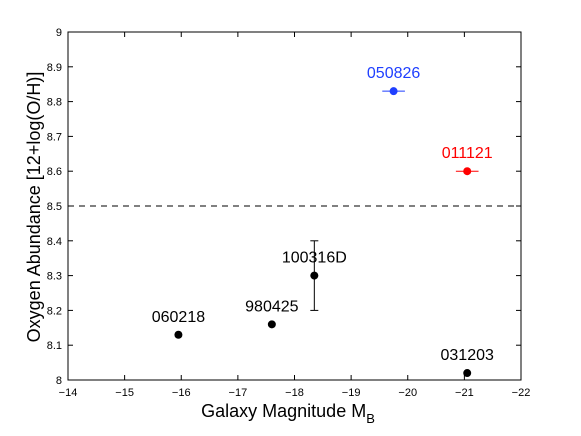 The width and height of the screenshot is (581, 436). What do you see at coordinates (271, 306) in the screenshot?
I see `data-point-label: 980425` at bounding box center [271, 306].